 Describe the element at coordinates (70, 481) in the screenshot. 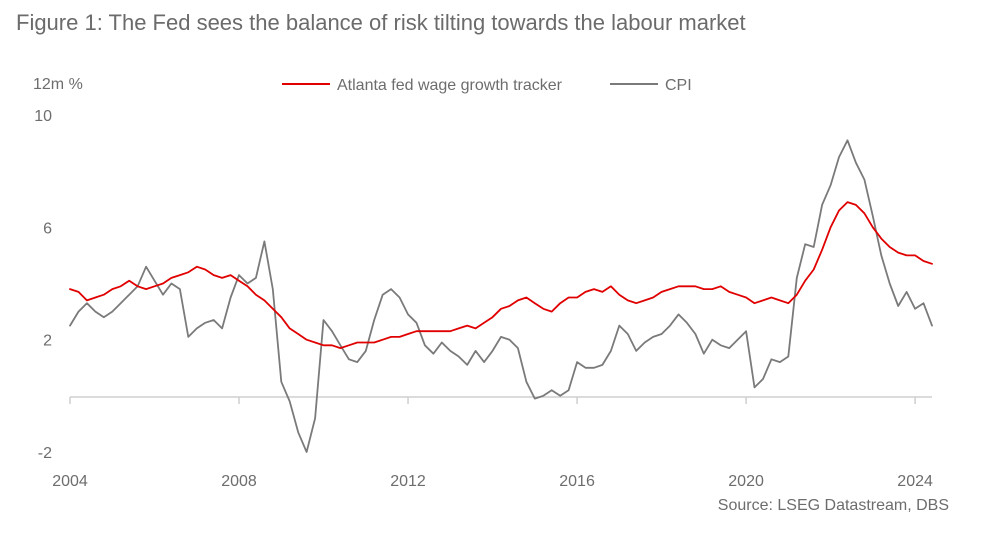

I see `x-tick-label: 2004` at that location.